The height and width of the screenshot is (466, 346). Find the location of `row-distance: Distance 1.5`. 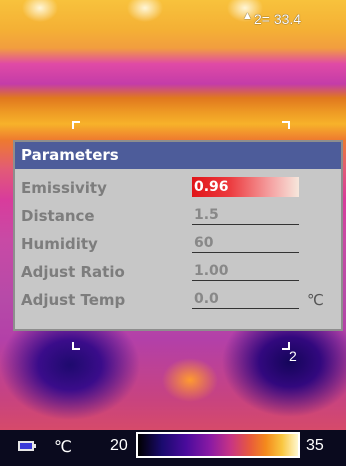

row-distance: Distance 1.5 is located at coordinates (180, 216).